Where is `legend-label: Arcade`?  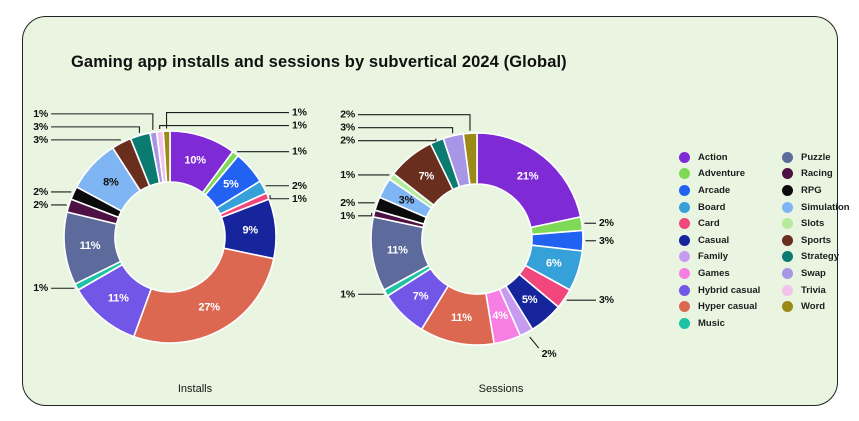 legend-label: Arcade is located at coordinates (714, 190).